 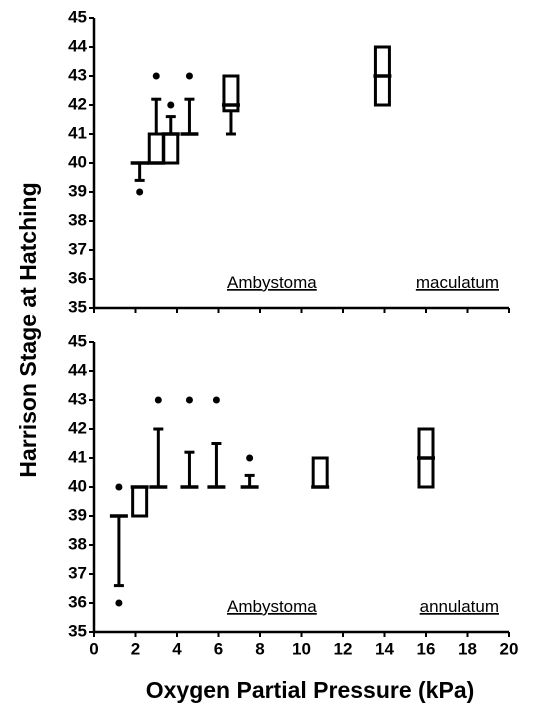 I want to click on x-tick-label: 6, so click(x=218, y=648).